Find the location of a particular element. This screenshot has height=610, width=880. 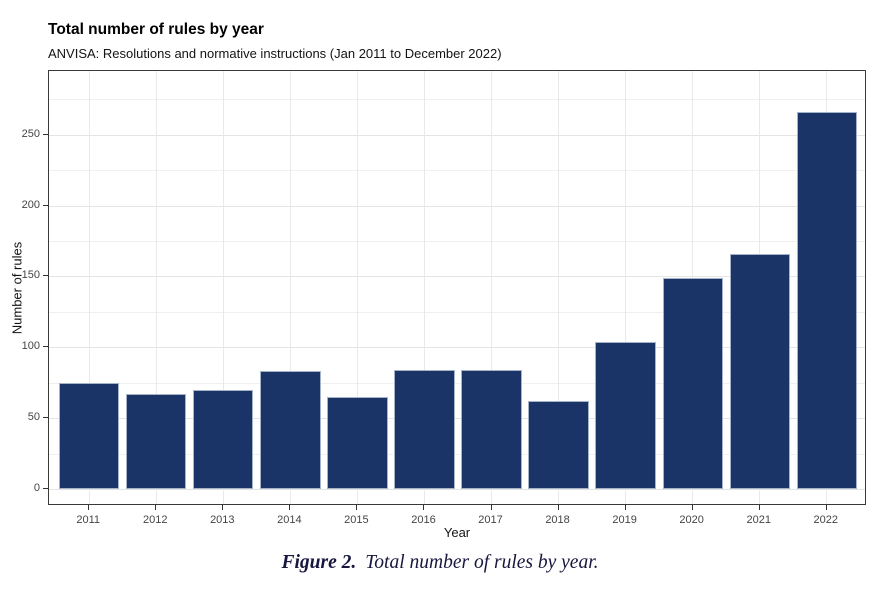

bar-2012 is located at coordinates (156, 441).